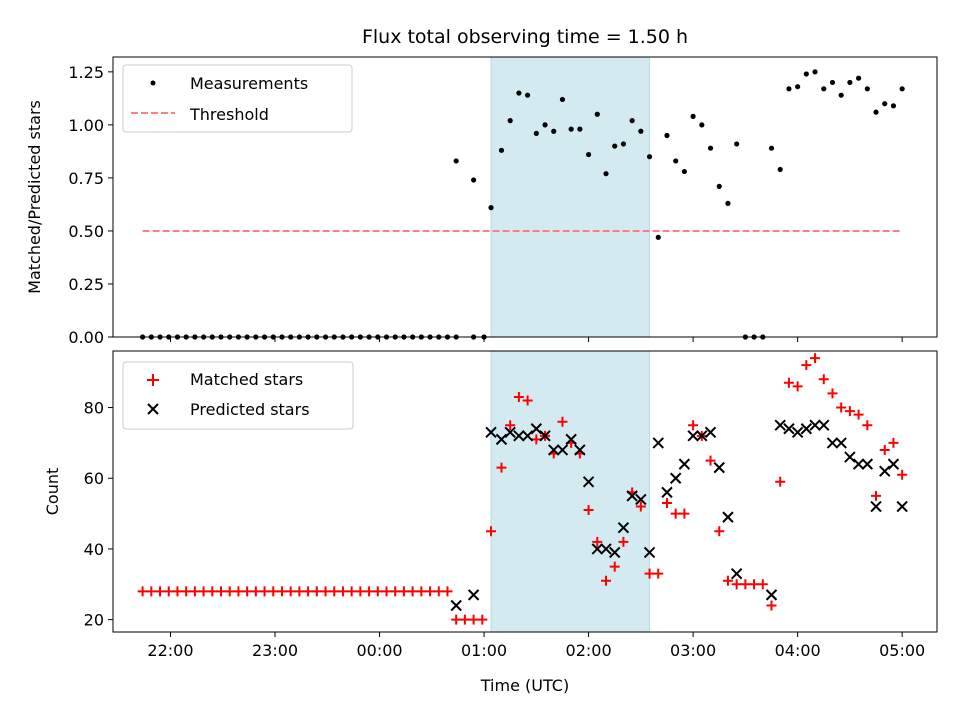  I want to click on top-legend: Measurements Threshold, so click(237, 98).